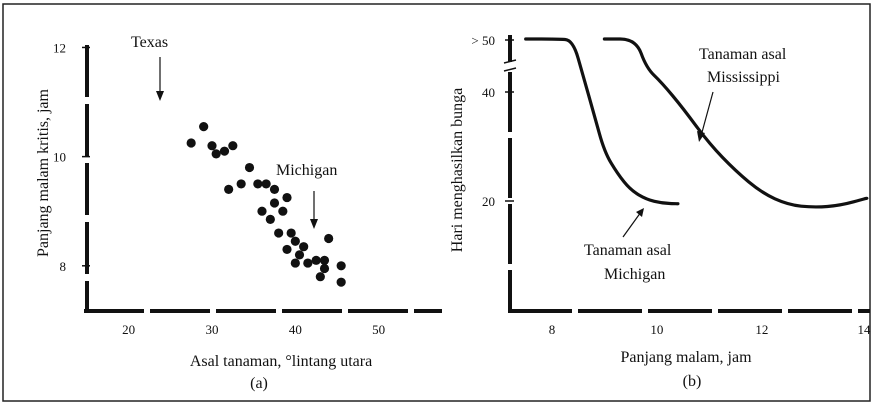  Describe the element at coordinates (761, 329) in the screenshot. I see `chart-b-x-tick-label: 12` at that location.